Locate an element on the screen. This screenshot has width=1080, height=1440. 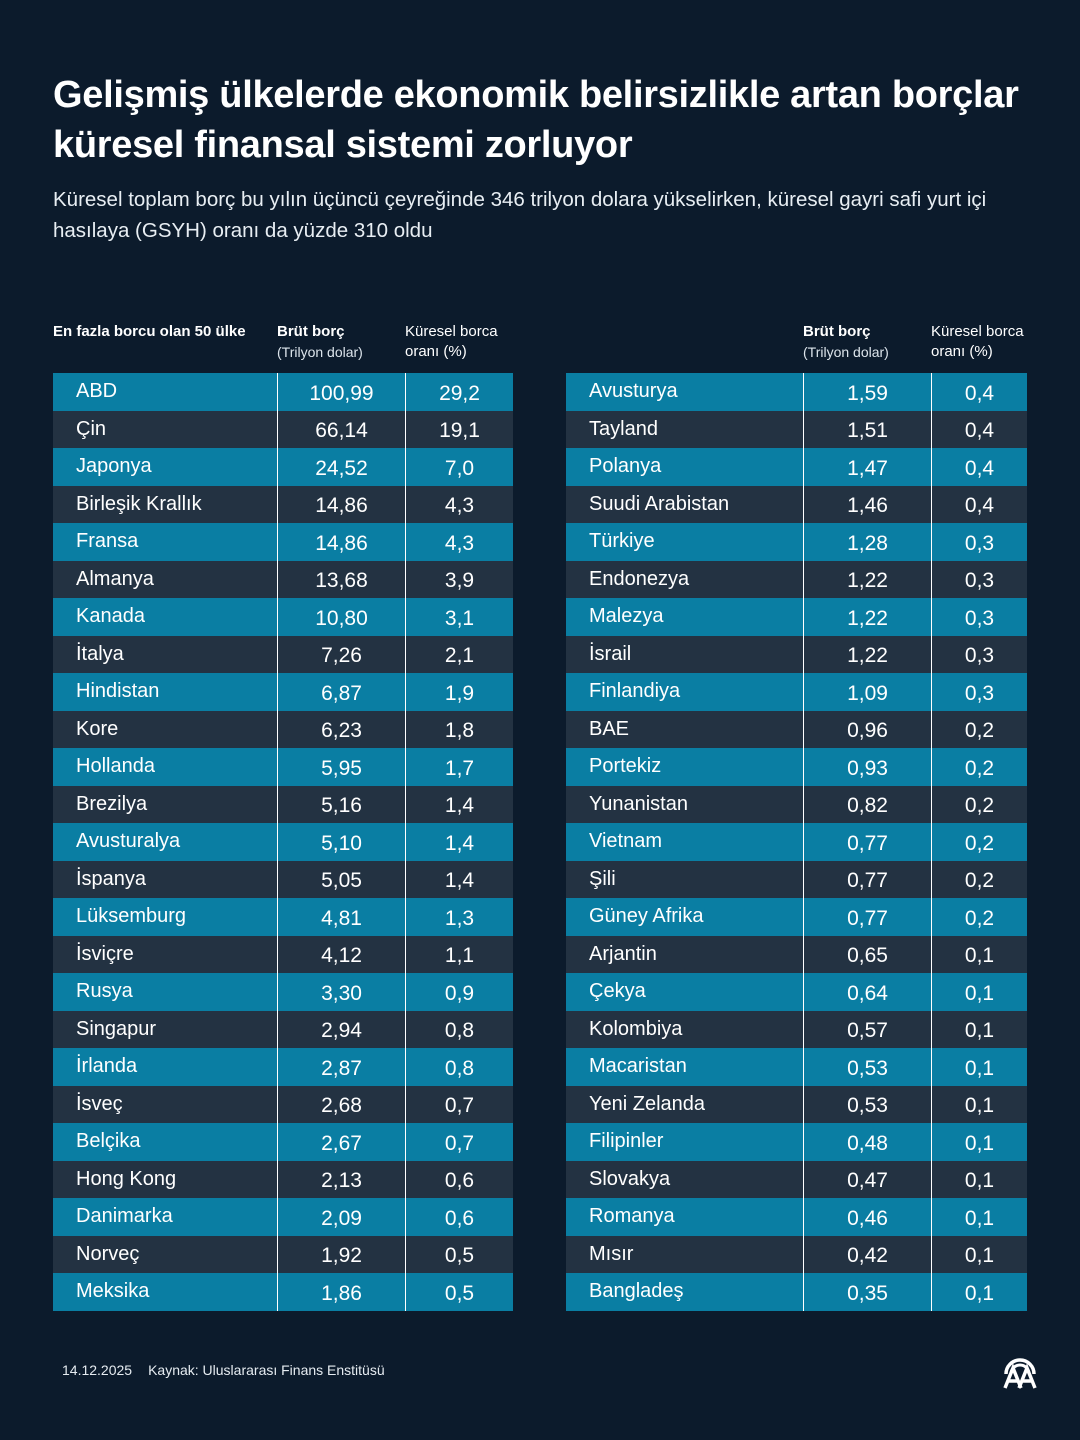
country-cell: Mısır is located at coordinates (611, 1253).